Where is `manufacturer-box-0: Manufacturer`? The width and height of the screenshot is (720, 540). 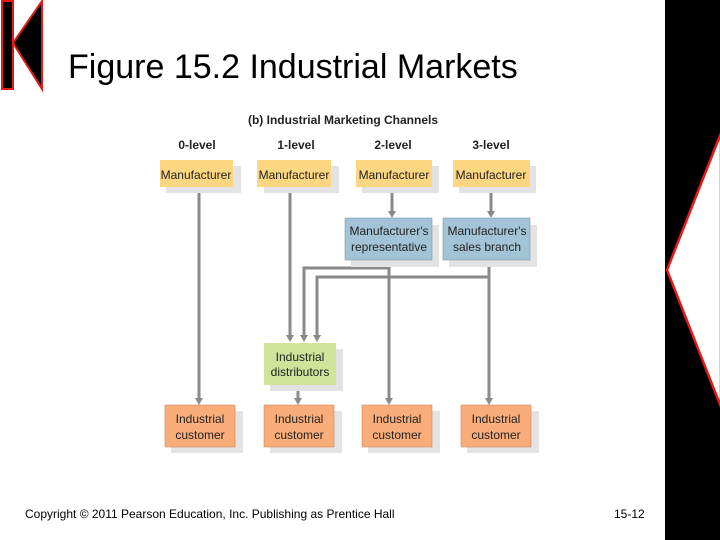
manufacturer-box-0: Manufacturer is located at coordinates (200, 176).